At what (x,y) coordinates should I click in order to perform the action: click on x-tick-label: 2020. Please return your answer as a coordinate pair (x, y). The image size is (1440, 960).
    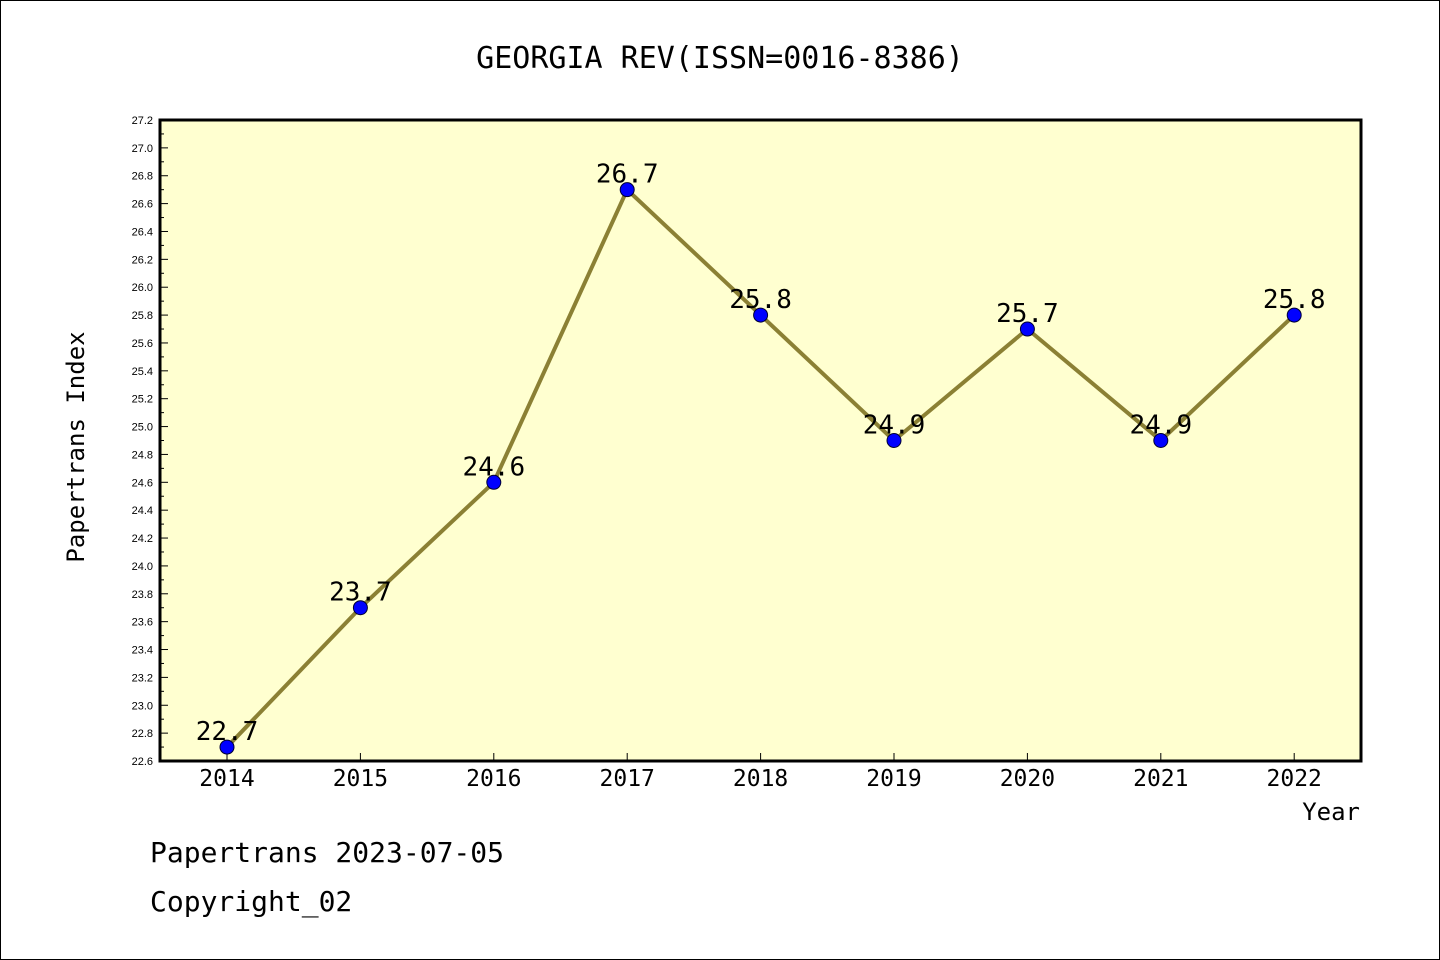
    Looking at the image, I should click on (1027, 779).